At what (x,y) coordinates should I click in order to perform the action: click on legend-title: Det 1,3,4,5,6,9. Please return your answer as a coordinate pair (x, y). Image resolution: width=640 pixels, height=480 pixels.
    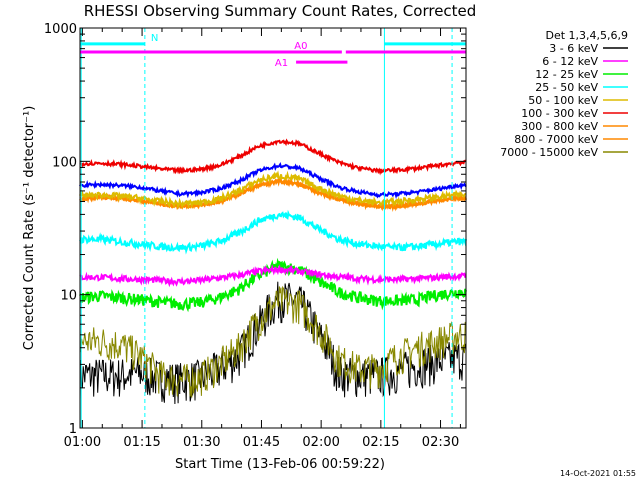
    Looking at the image, I should click on (586, 35).